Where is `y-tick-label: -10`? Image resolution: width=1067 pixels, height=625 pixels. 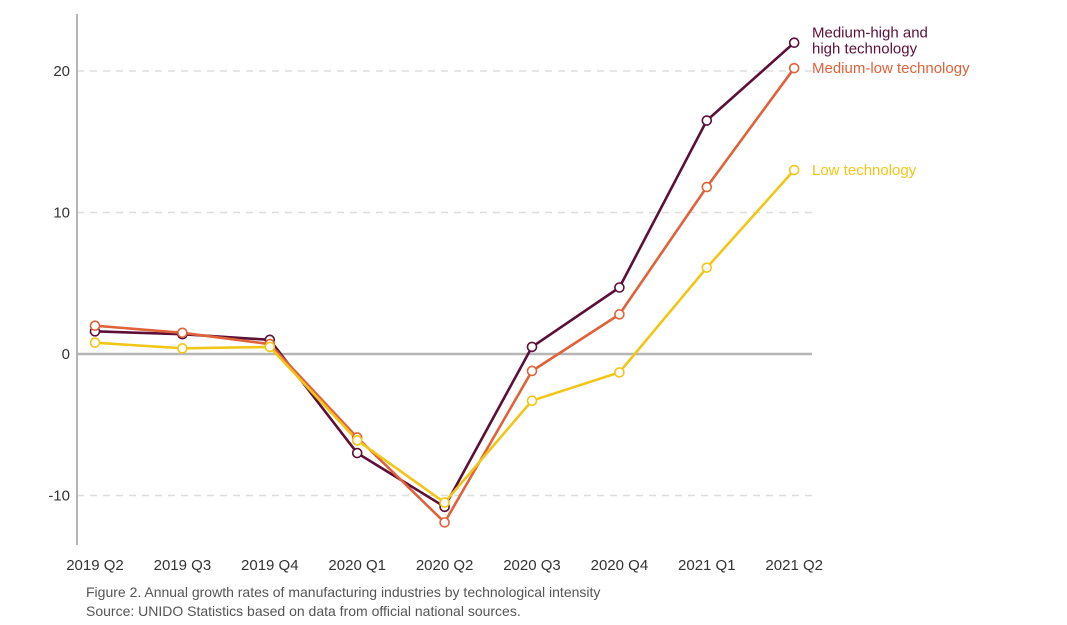 y-tick-label: -10 is located at coordinates (59, 496).